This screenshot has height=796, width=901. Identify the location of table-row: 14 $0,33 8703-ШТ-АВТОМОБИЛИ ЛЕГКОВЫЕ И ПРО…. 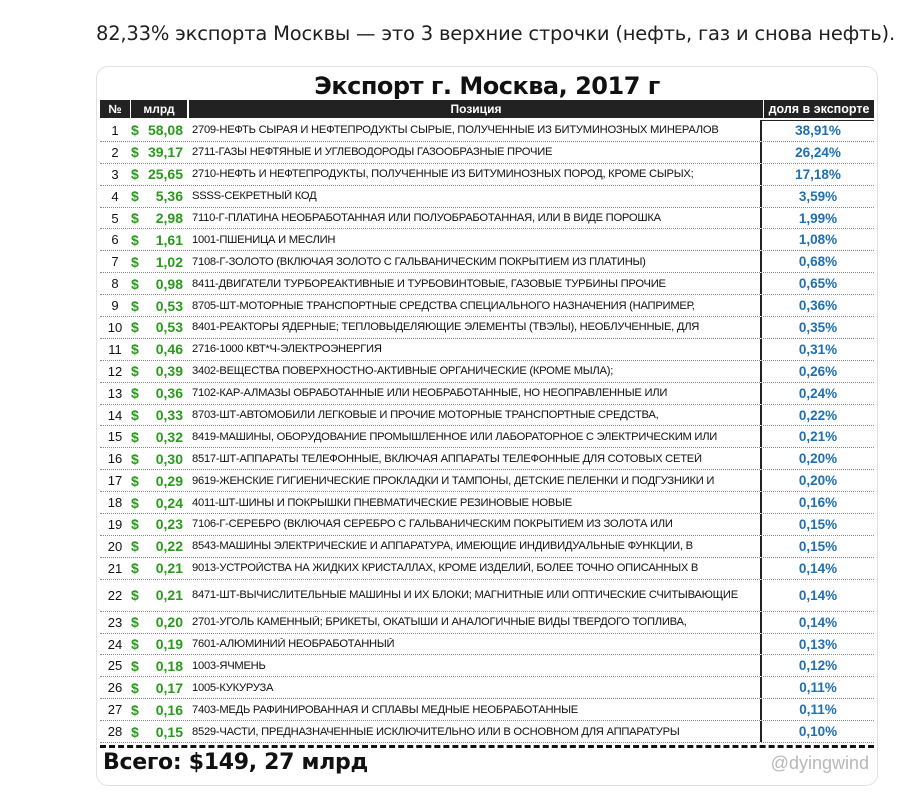
(487, 415).